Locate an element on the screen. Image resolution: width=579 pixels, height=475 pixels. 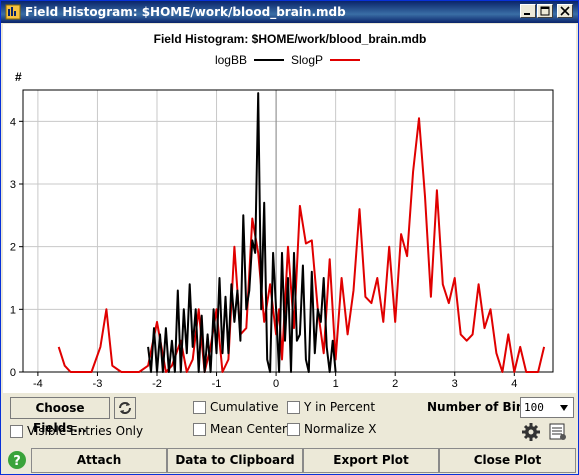
cumulative-checkbox is located at coordinates (199, 407).